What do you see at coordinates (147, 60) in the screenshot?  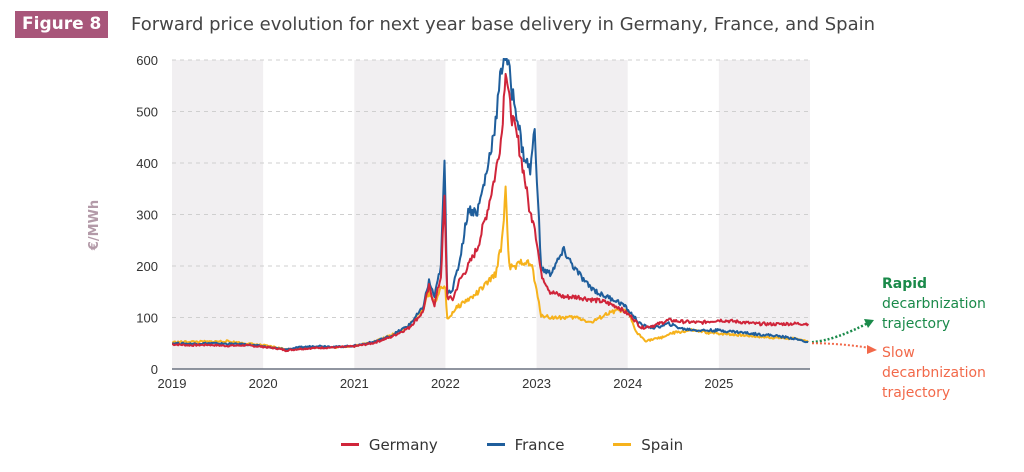 I see `y-tick-label: 600` at bounding box center [147, 60].